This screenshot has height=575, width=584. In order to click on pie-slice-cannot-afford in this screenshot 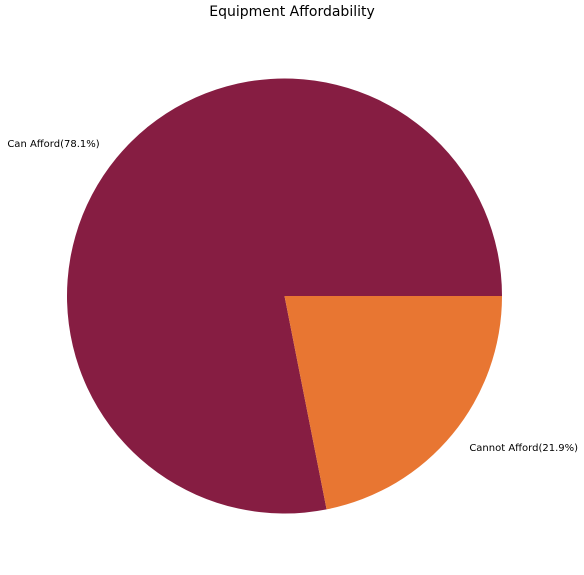, I will do `click(393, 403)`.